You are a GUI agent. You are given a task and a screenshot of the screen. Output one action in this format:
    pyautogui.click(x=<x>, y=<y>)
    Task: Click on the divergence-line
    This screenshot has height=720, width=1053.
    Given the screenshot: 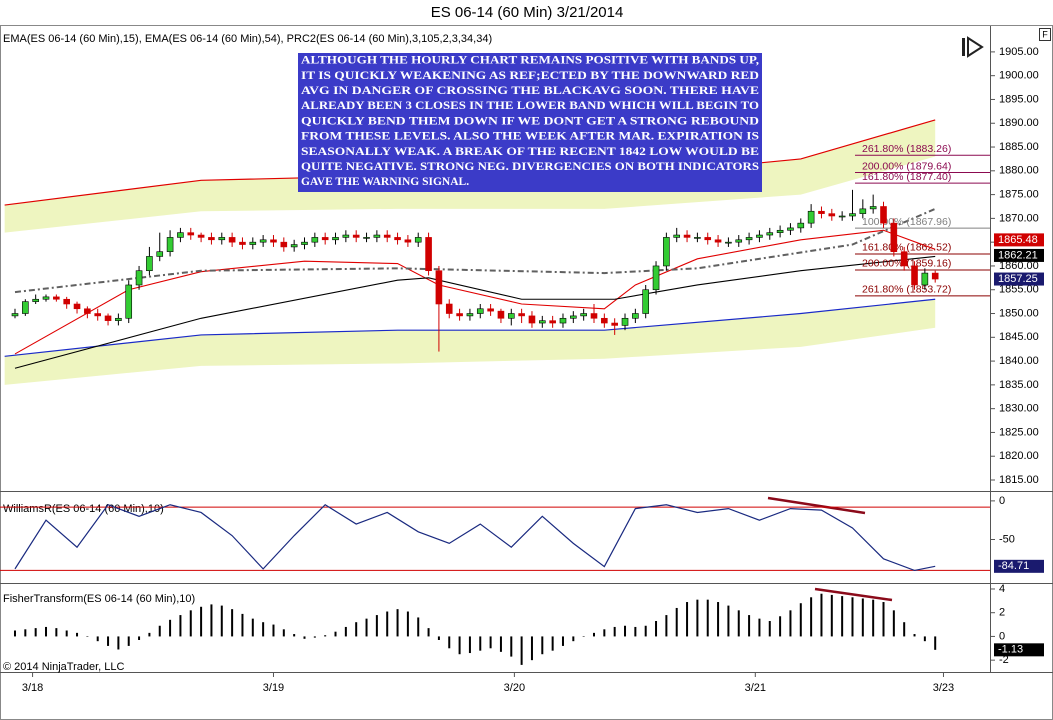 What is the action you would take?
    pyautogui.click(x=853, y=594)
    